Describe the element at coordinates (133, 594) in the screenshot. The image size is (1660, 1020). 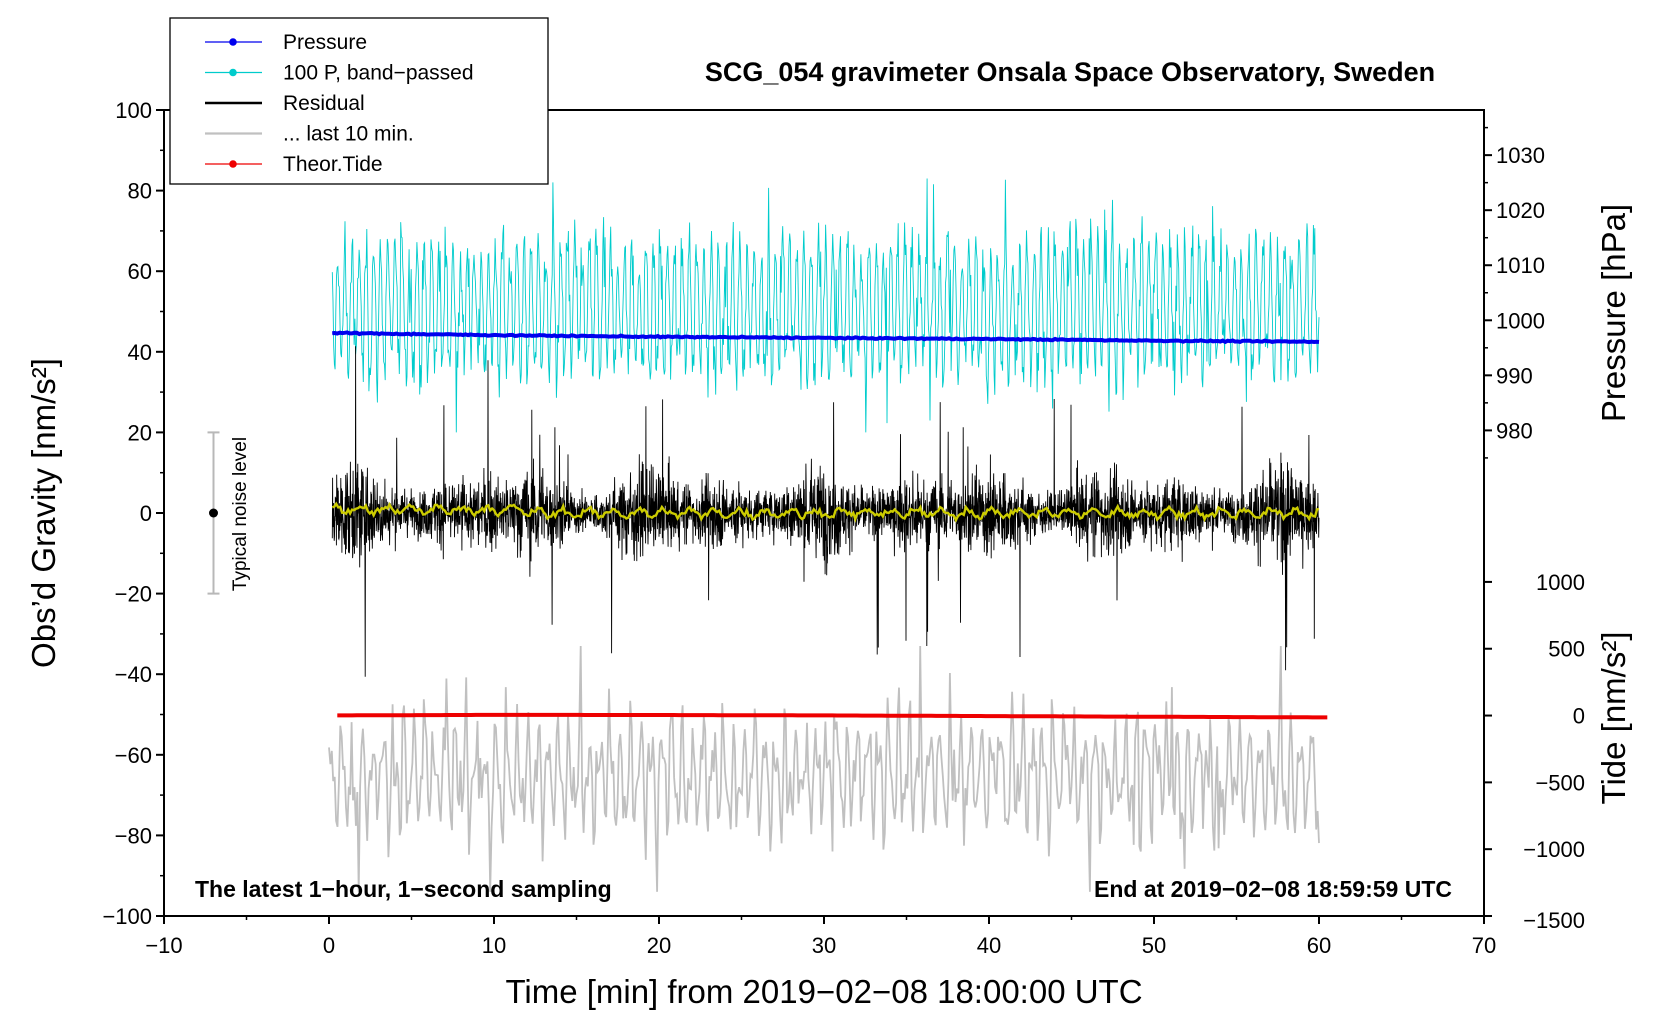
I see `y-tick-label: −20` at that location.